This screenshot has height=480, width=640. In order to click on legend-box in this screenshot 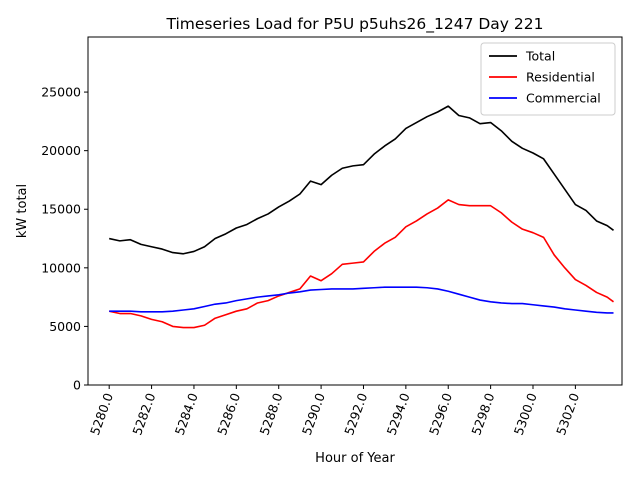, I will do `click(548, 79)`.